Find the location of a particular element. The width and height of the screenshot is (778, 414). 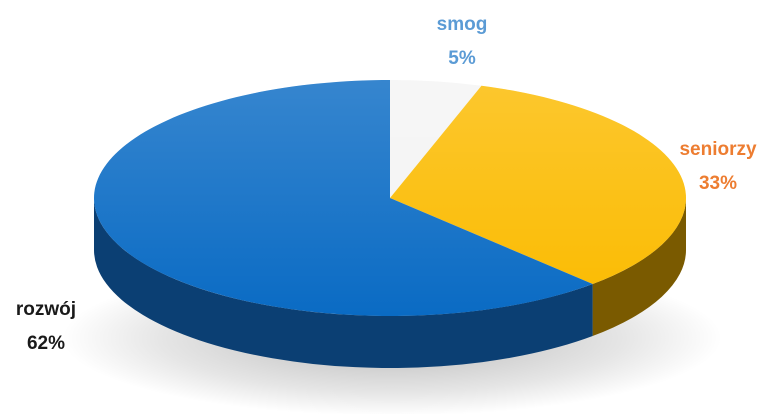

slice-percent-rozwój: 62% is located at coordinates (46, 343).